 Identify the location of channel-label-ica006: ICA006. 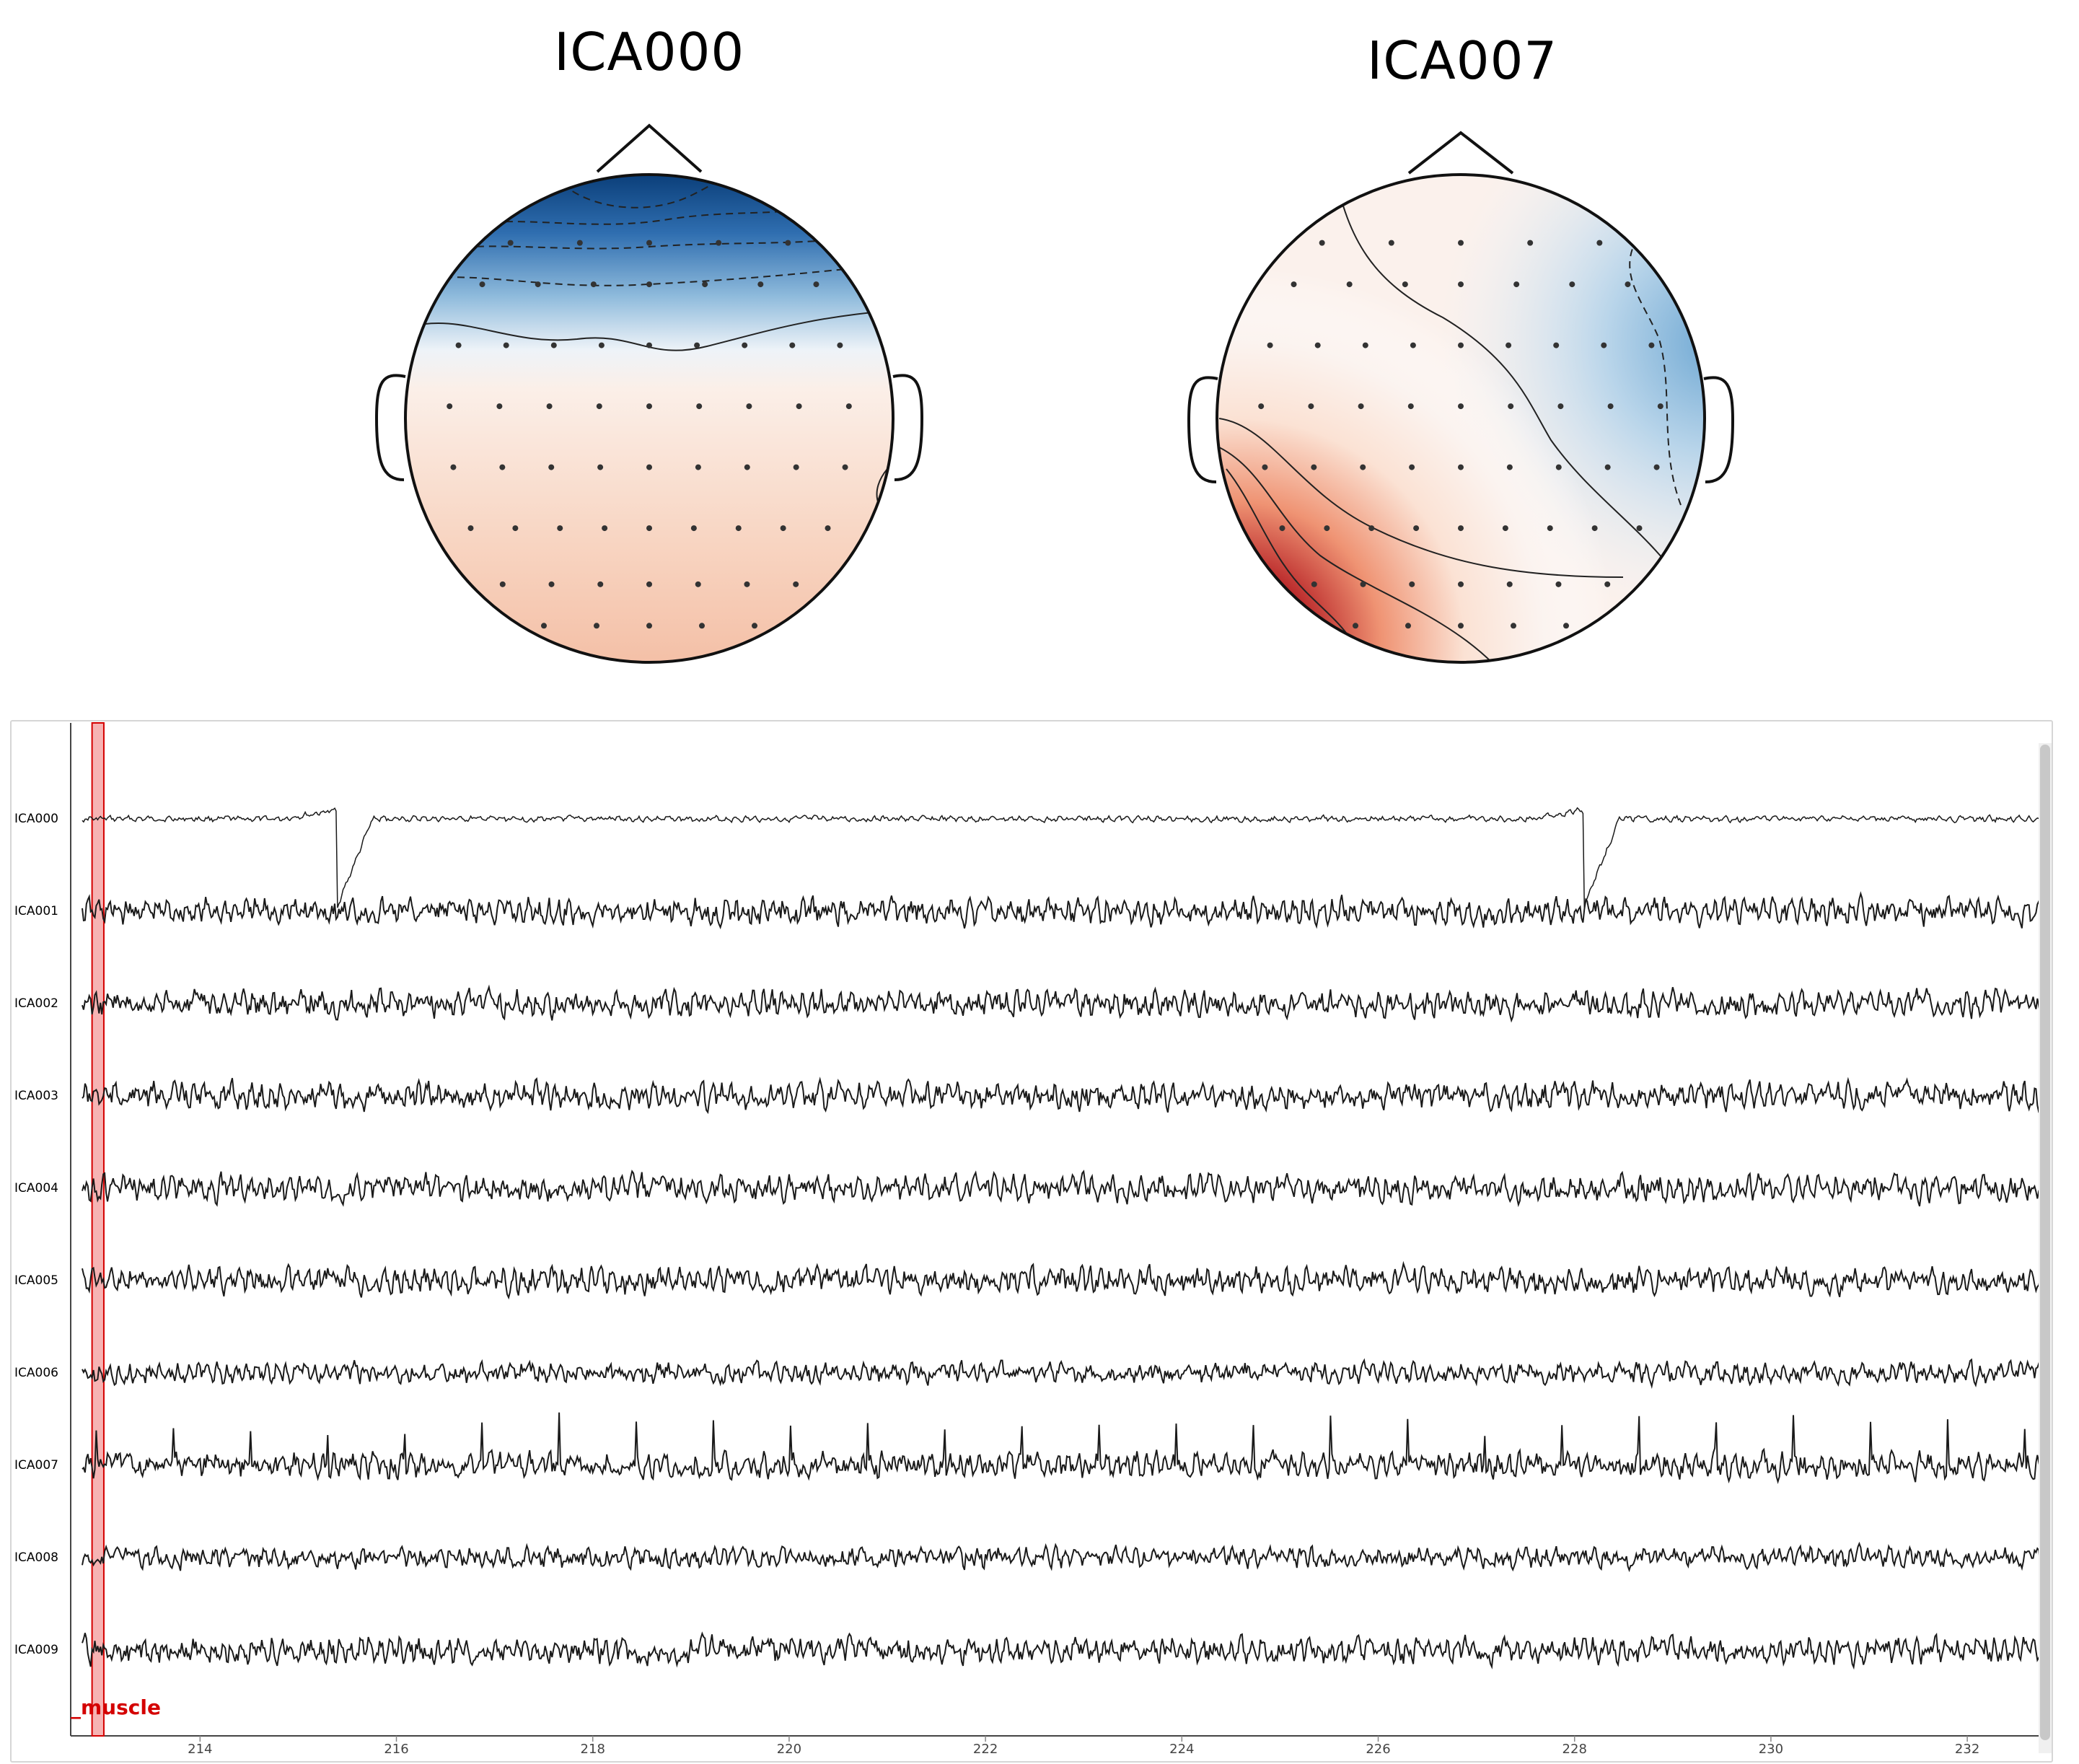
(36, 1373).